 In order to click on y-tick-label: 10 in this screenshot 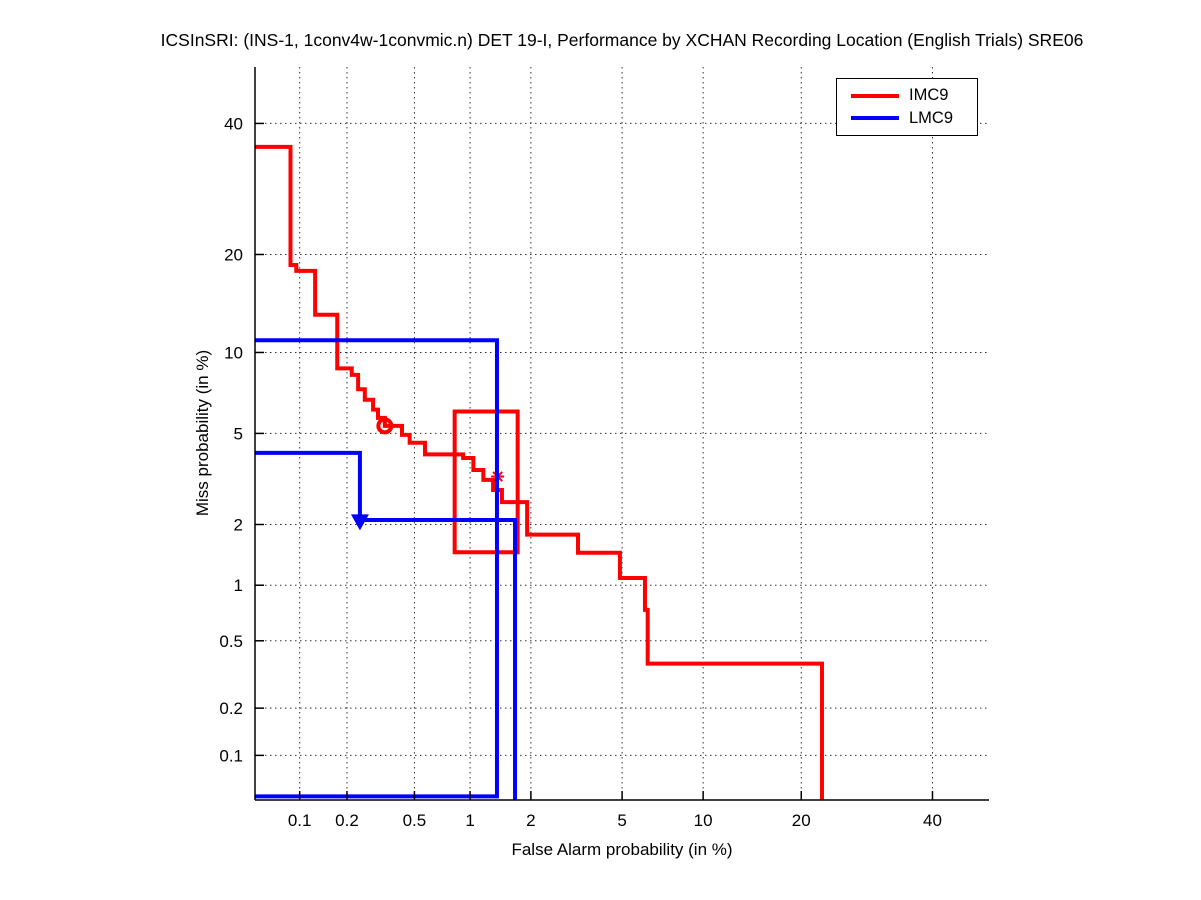, I will do `click(233, 352)`.